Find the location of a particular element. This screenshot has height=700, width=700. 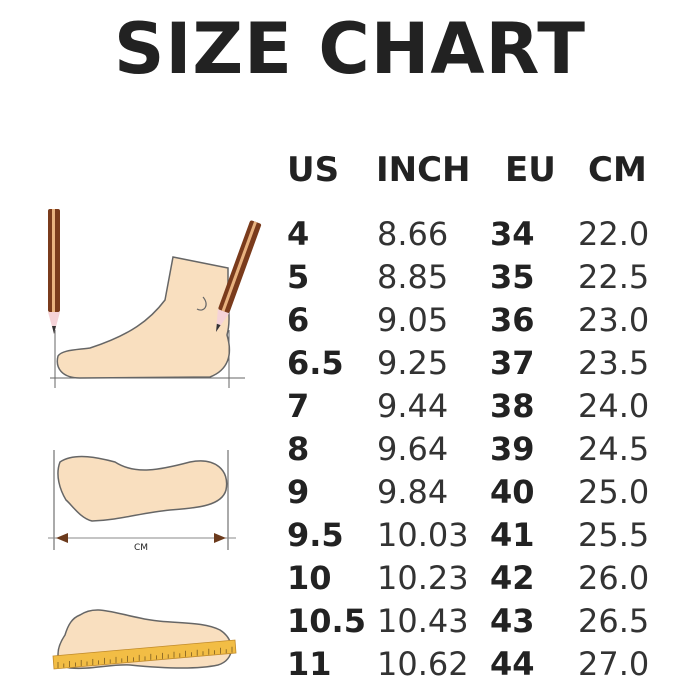

table-row: 9.5 10.03 41 25.5 is located at coordinates (350, 538).